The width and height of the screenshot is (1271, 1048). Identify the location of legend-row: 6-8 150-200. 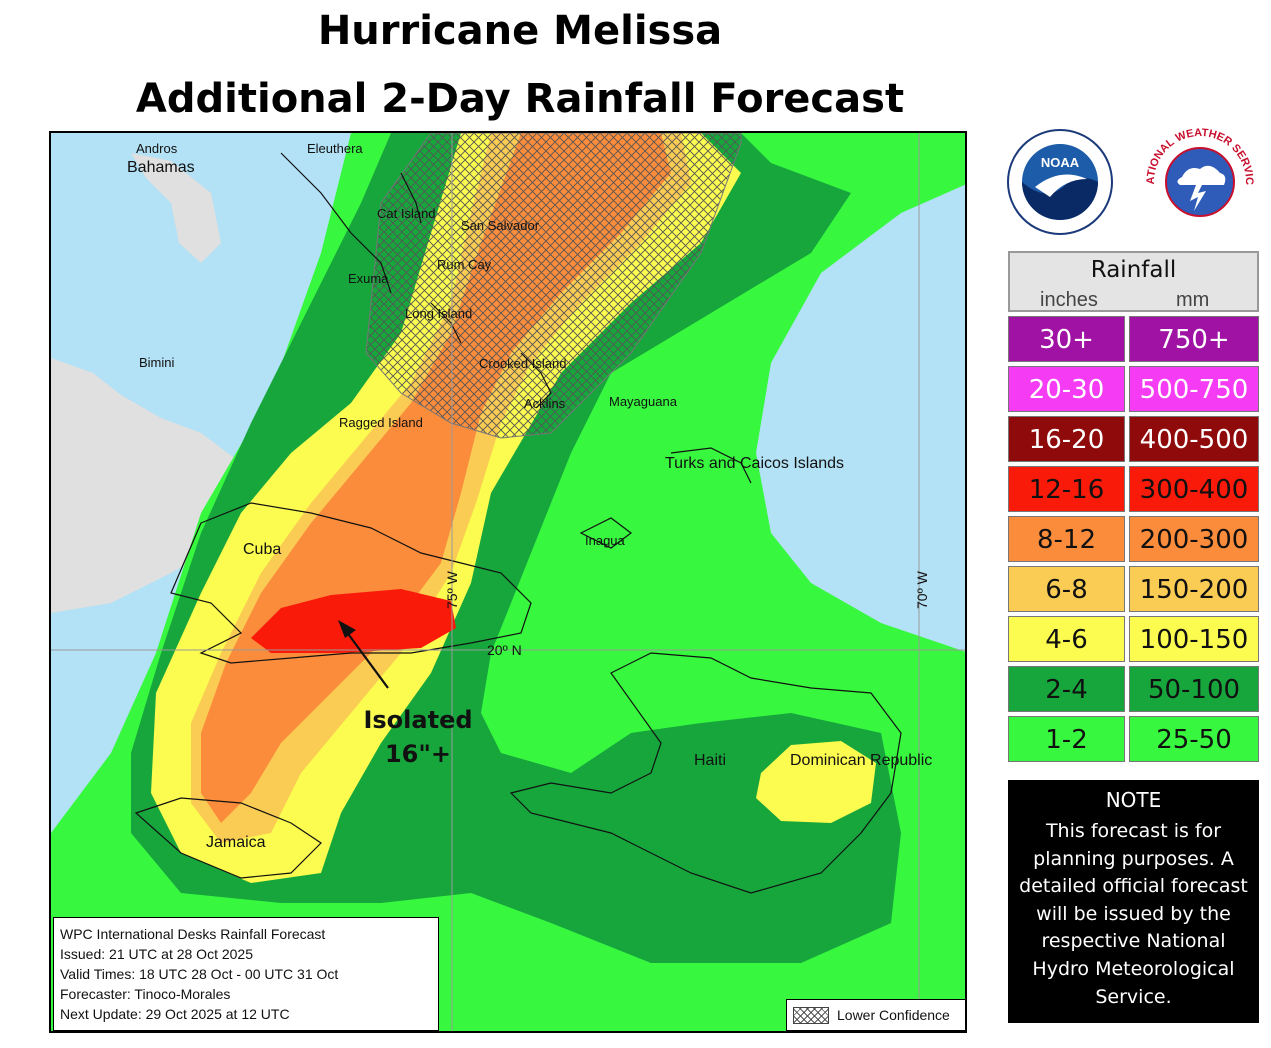
(1133, 589).